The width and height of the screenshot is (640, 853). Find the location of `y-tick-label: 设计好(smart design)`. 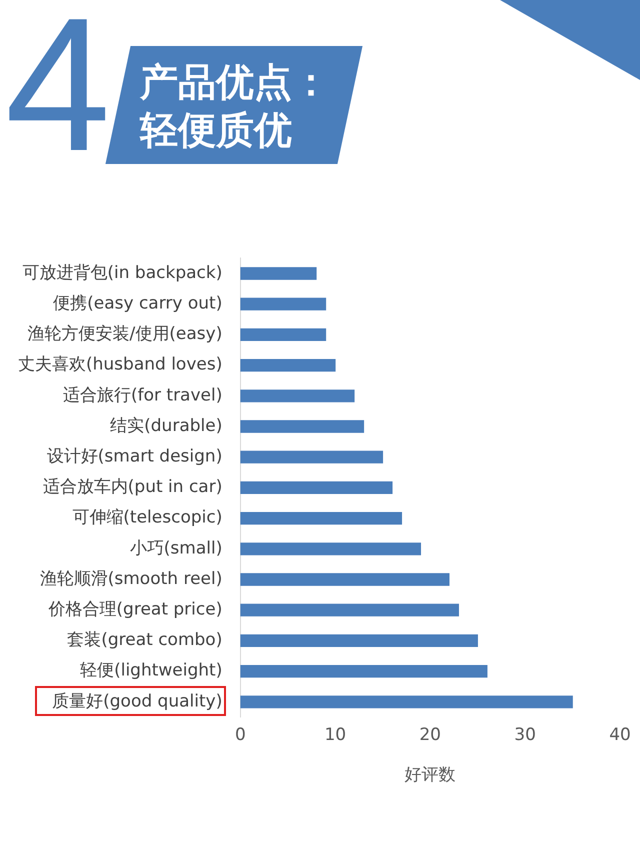

y-tick-label: 设计好(smart design) is located at coordinates (134, 456).